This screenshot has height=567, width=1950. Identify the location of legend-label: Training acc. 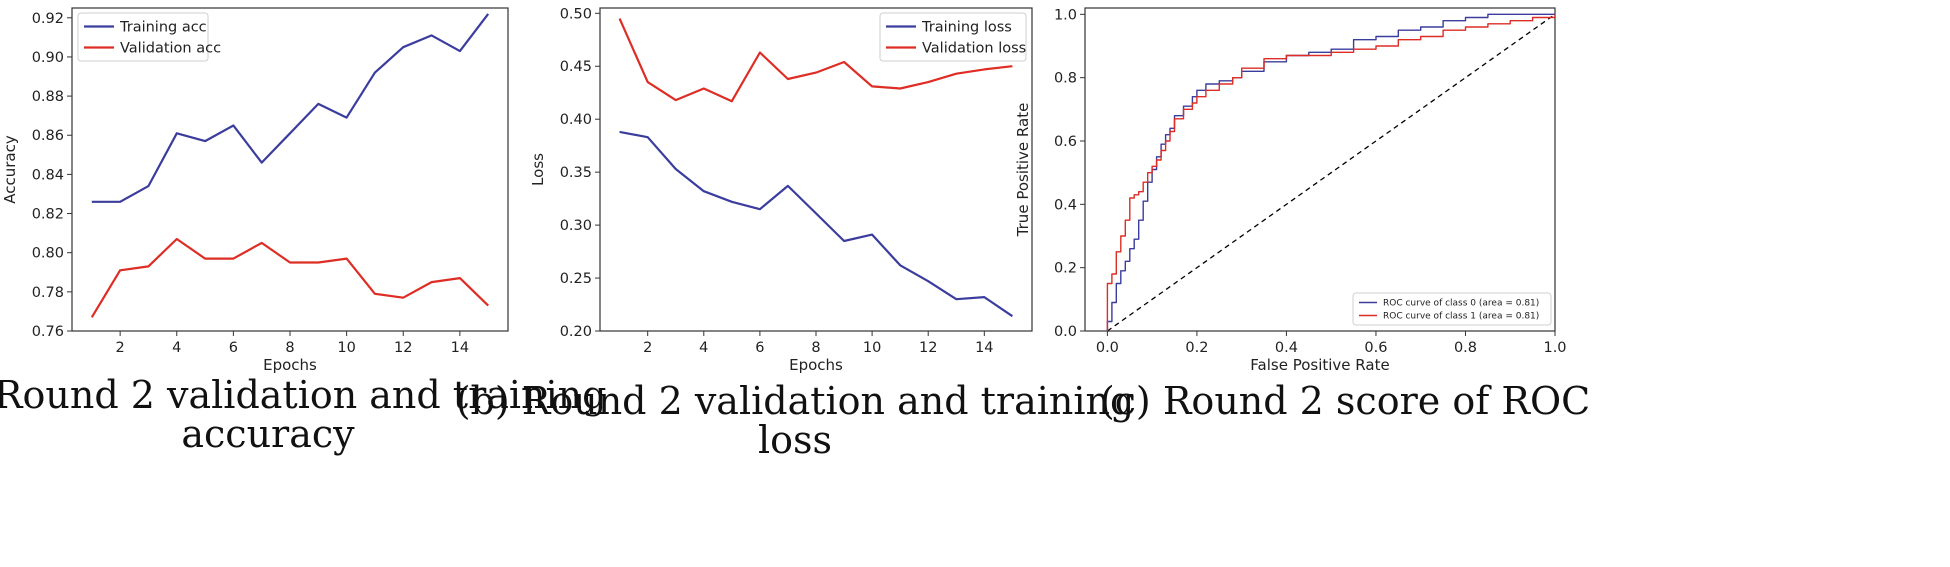
(163, 28).